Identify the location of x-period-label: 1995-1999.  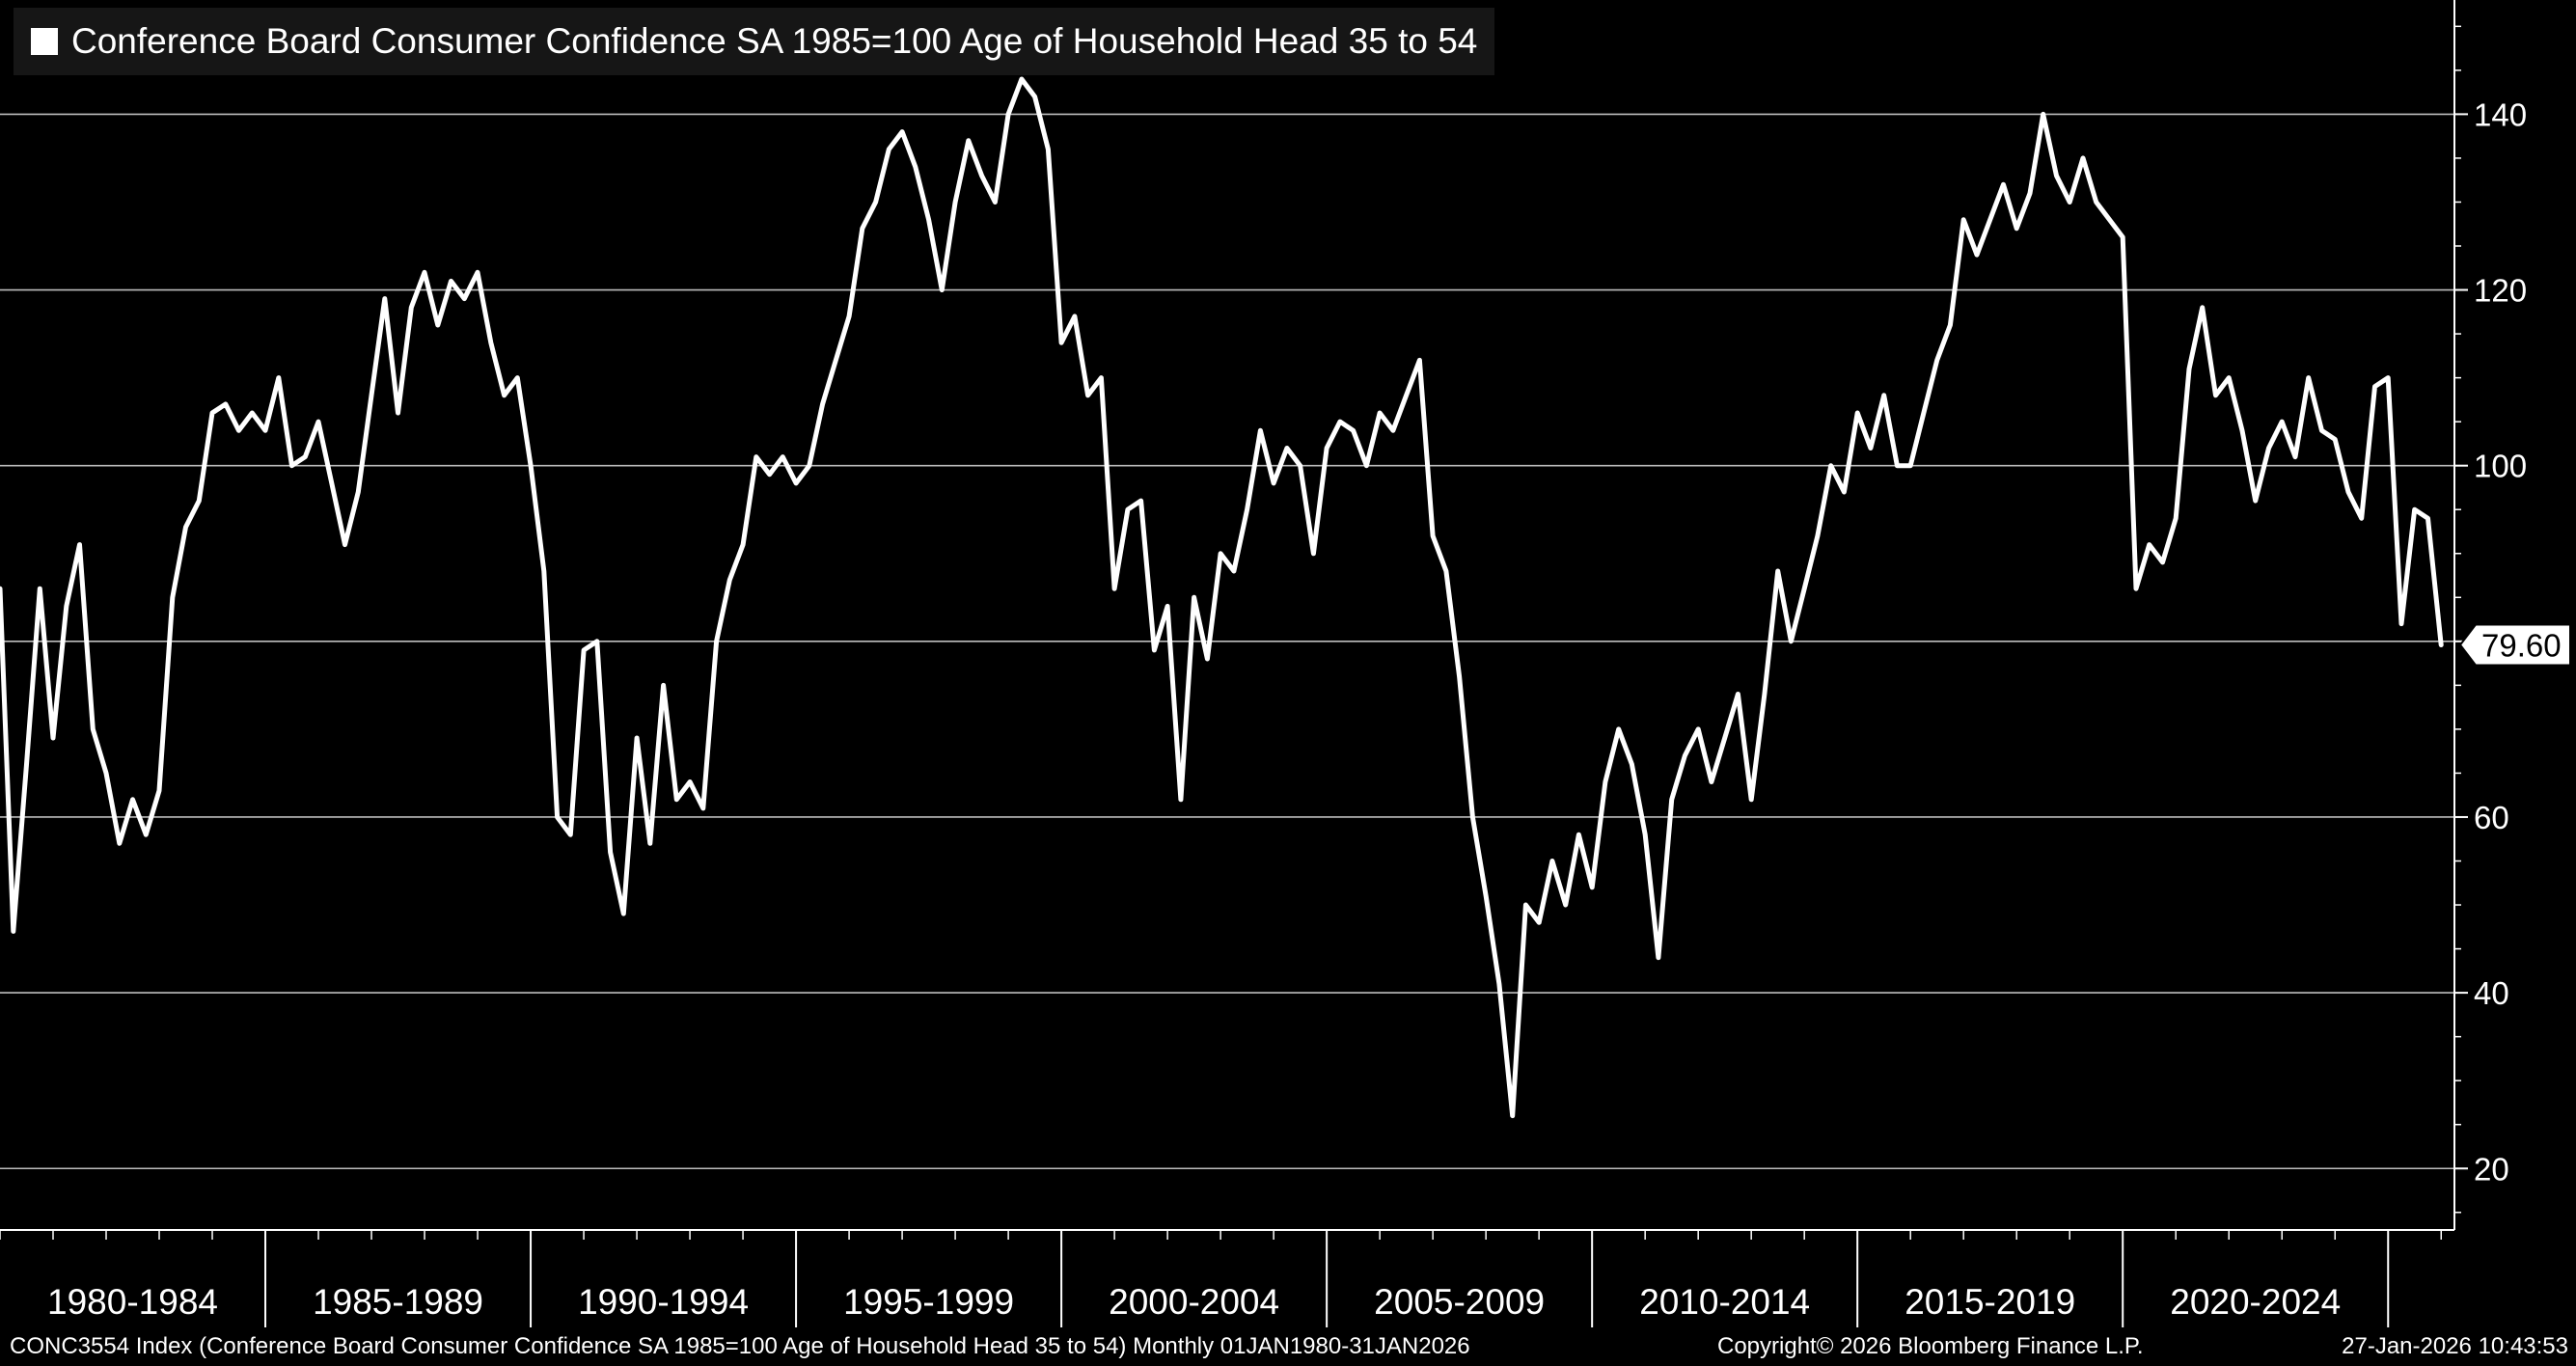
(928, 1302).